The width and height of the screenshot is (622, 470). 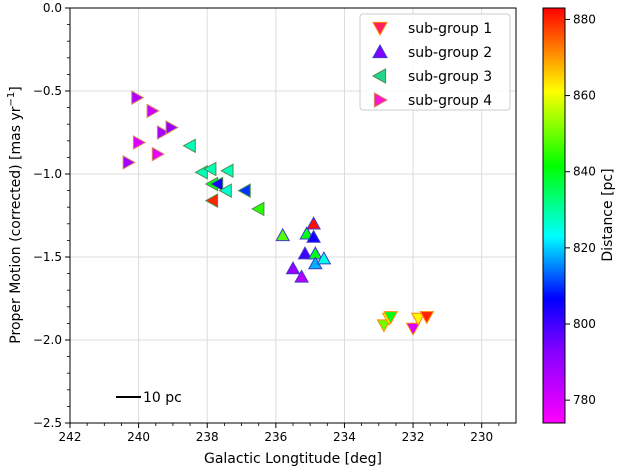 I want to click on x-tick-label: 240, so click(x=138, y=437).